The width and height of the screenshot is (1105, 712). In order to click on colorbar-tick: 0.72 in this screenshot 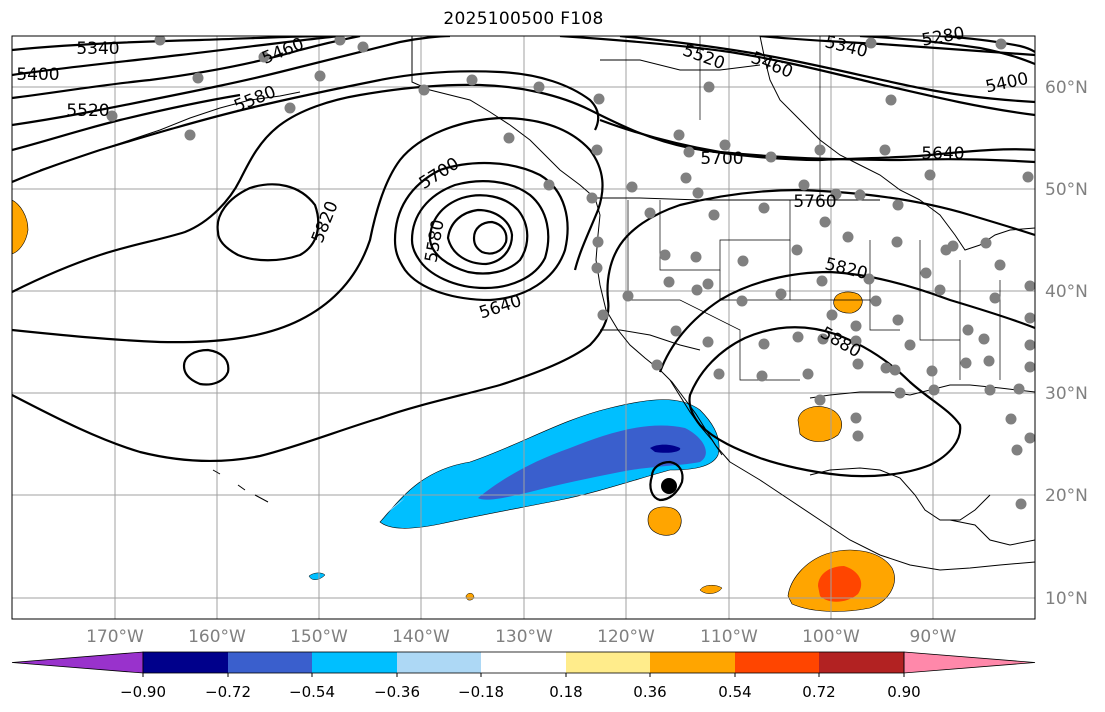, I will do `click(818, 692)`.